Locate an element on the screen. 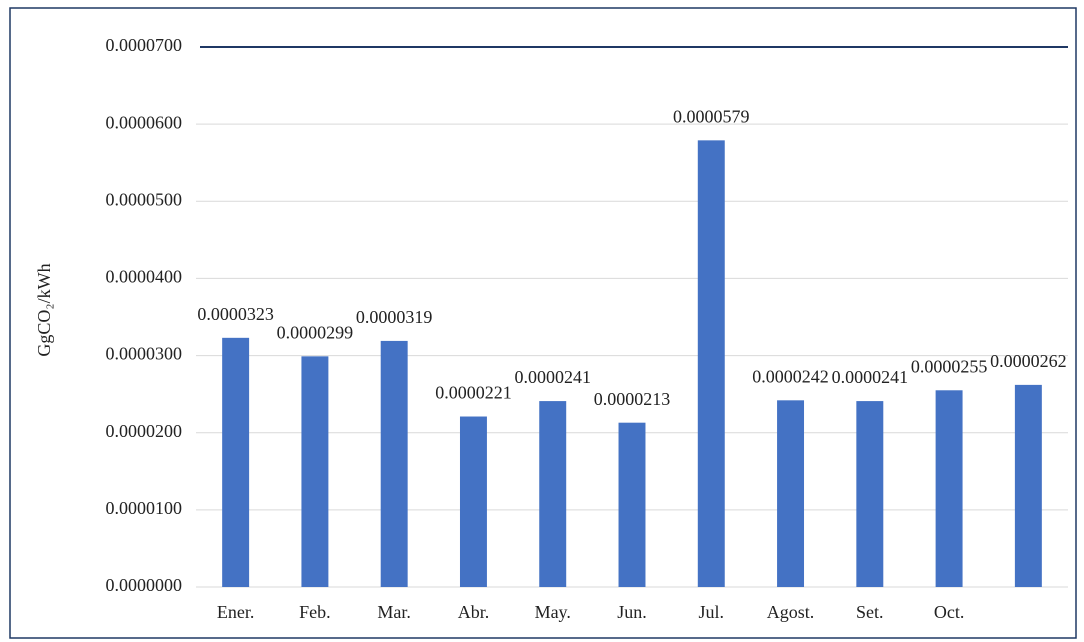 This screenshot has width=1084, height=642. y-tick-label: 0.0000500 is located at coordinates (144, 199).